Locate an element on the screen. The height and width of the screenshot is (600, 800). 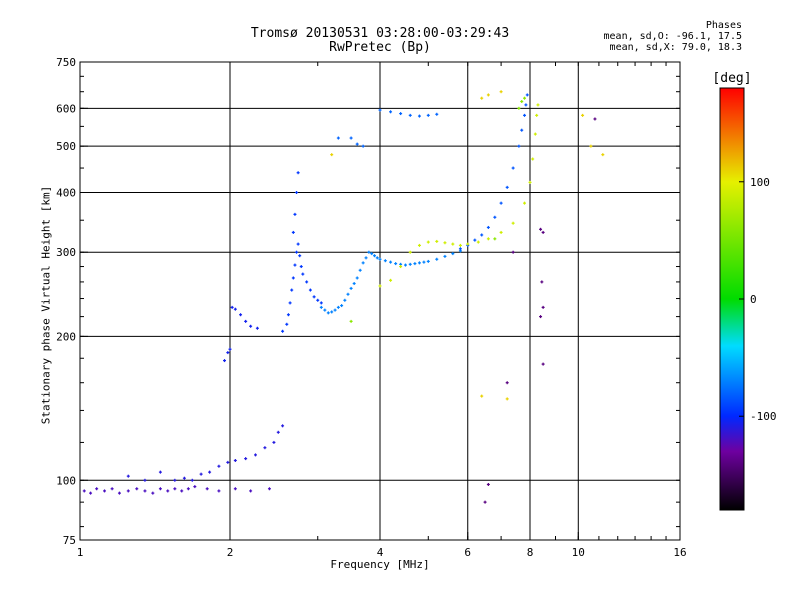
phase-o-stats: mean, sd,O: -96.1, 17.5 is located at coordinates (672, 36).